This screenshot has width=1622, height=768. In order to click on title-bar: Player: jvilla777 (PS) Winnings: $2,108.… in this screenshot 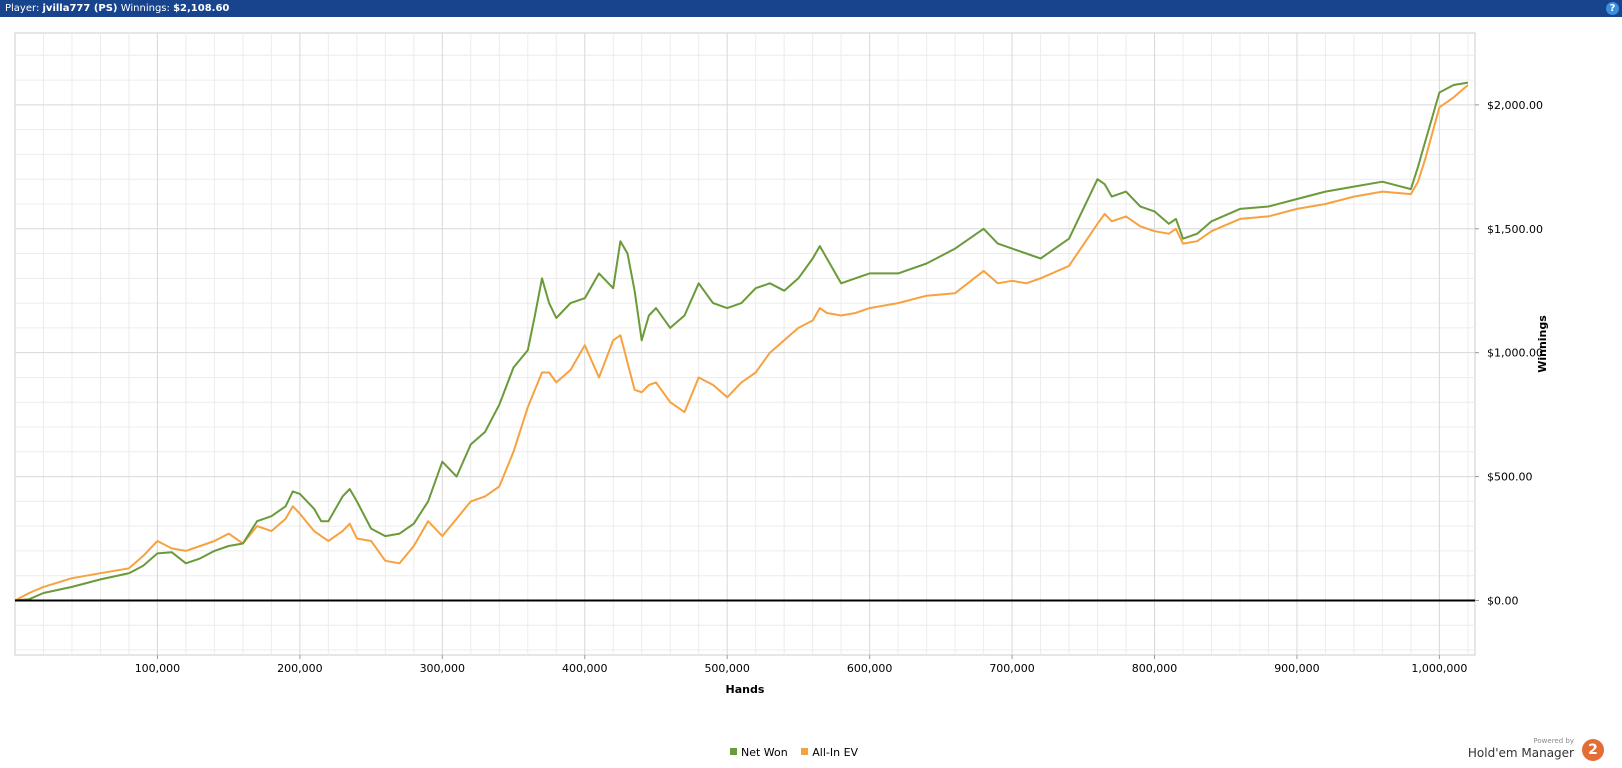, I will do `click(811, 8)`.